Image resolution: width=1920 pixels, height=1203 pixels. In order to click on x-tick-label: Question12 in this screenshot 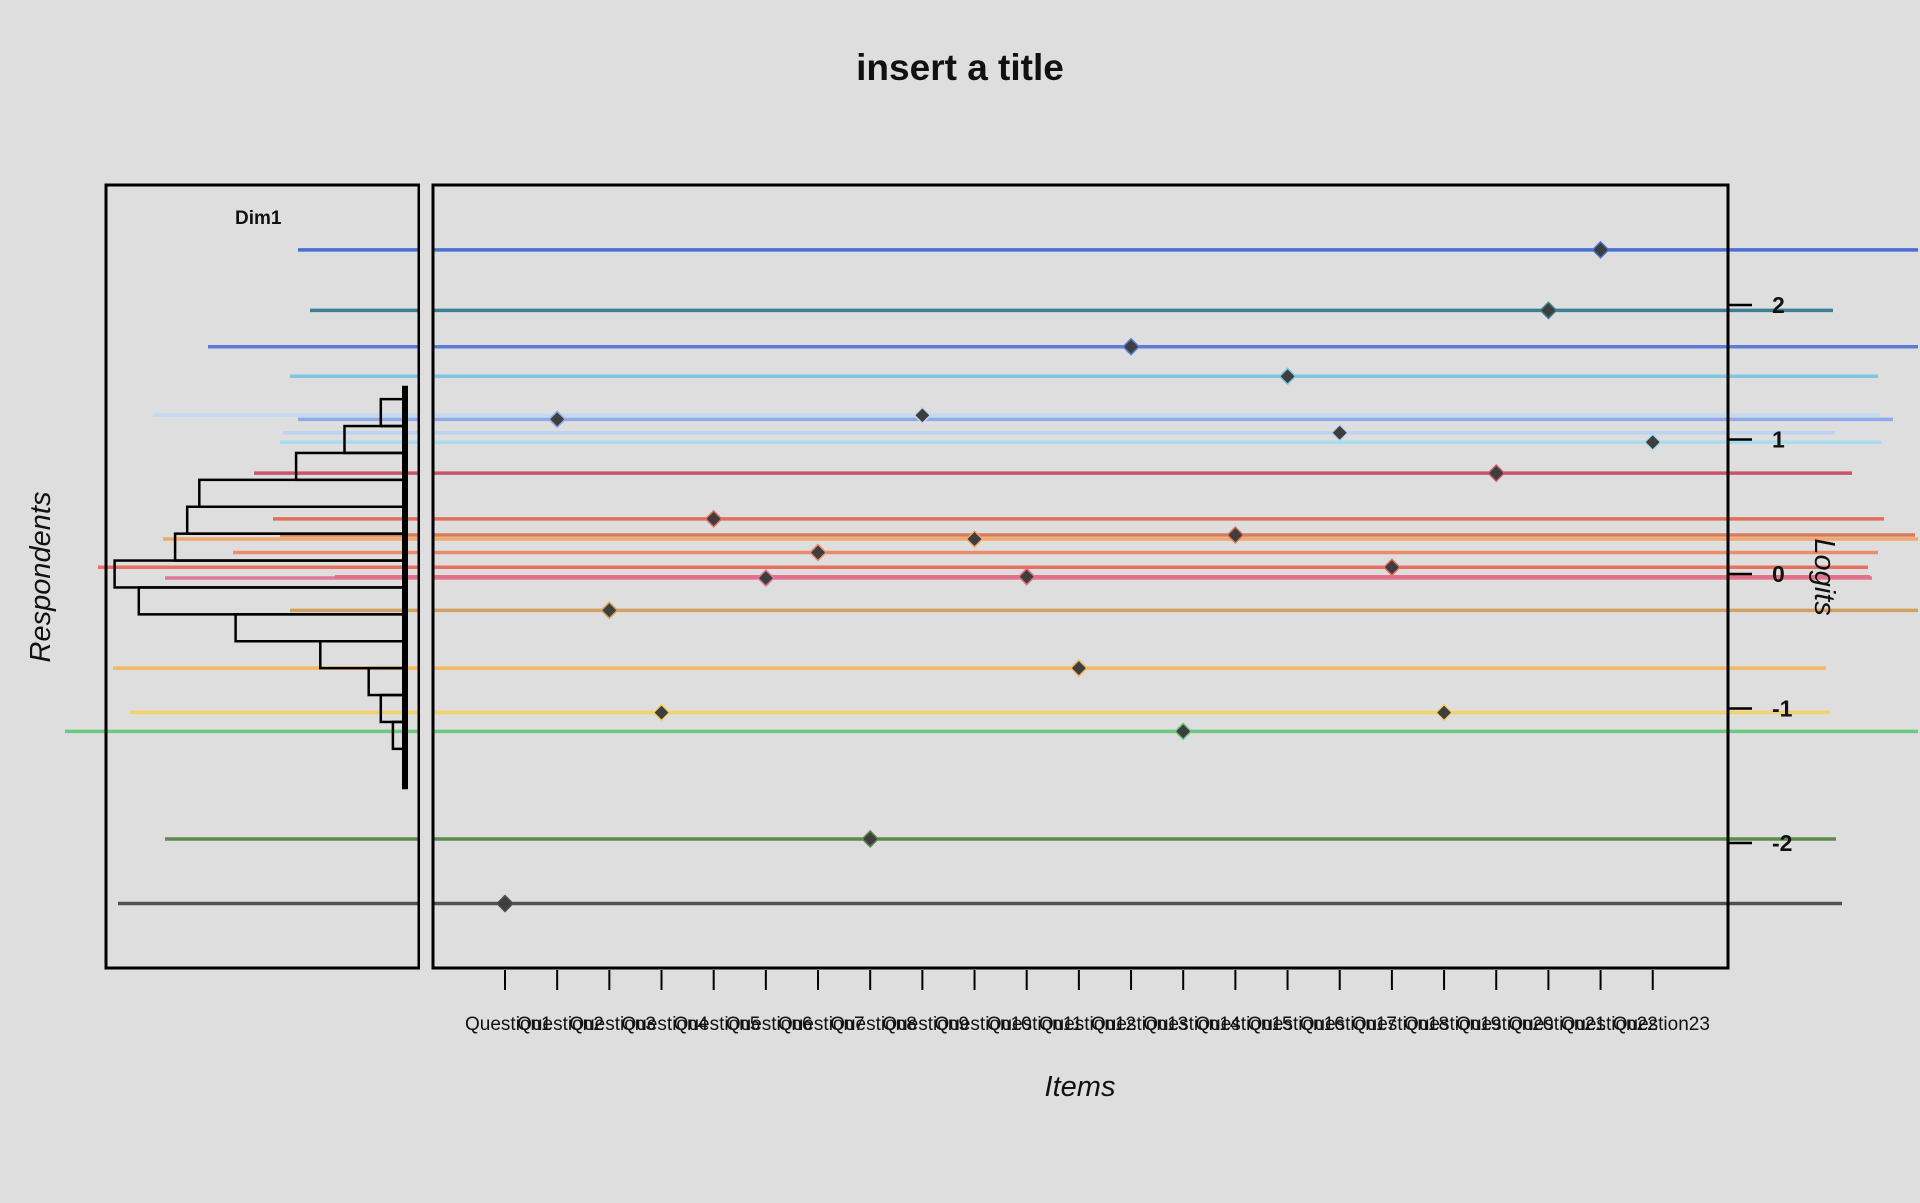, I will do `click(1087, 1024)`.